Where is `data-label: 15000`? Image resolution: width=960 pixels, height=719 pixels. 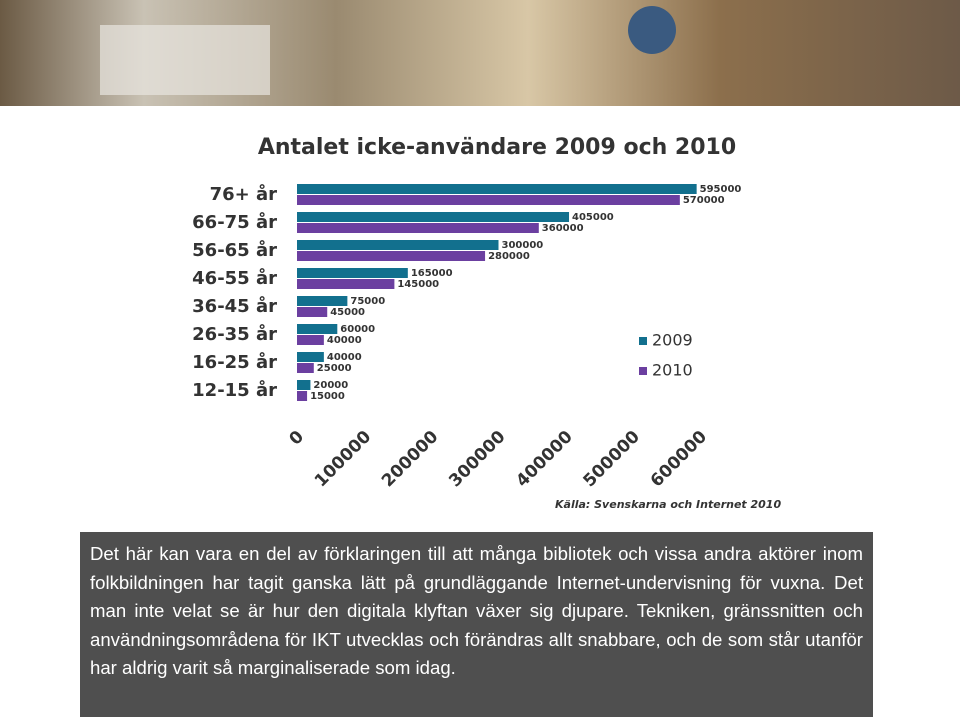
data-label: 15000 is located at coordinates (327, 396).